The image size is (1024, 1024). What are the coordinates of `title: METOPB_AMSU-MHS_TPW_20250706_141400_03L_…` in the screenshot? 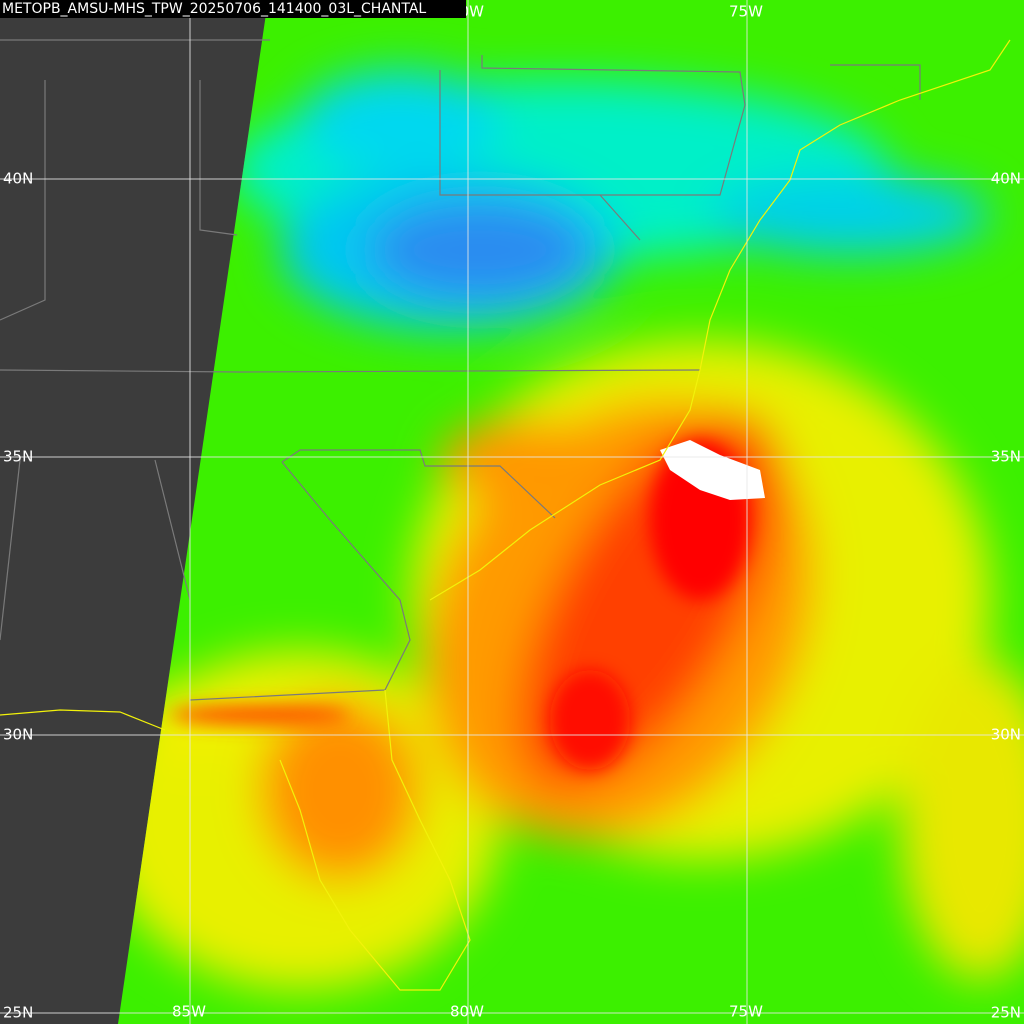 It's located at (214, 9).